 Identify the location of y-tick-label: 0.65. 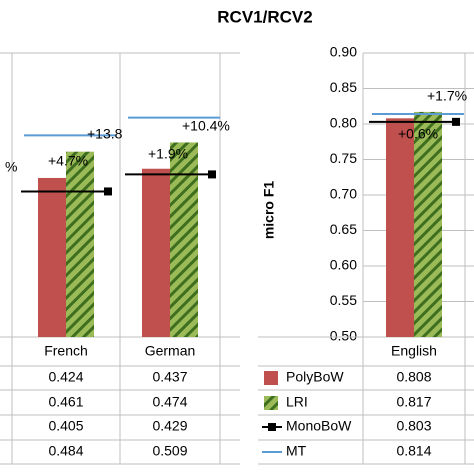
(343, 229).